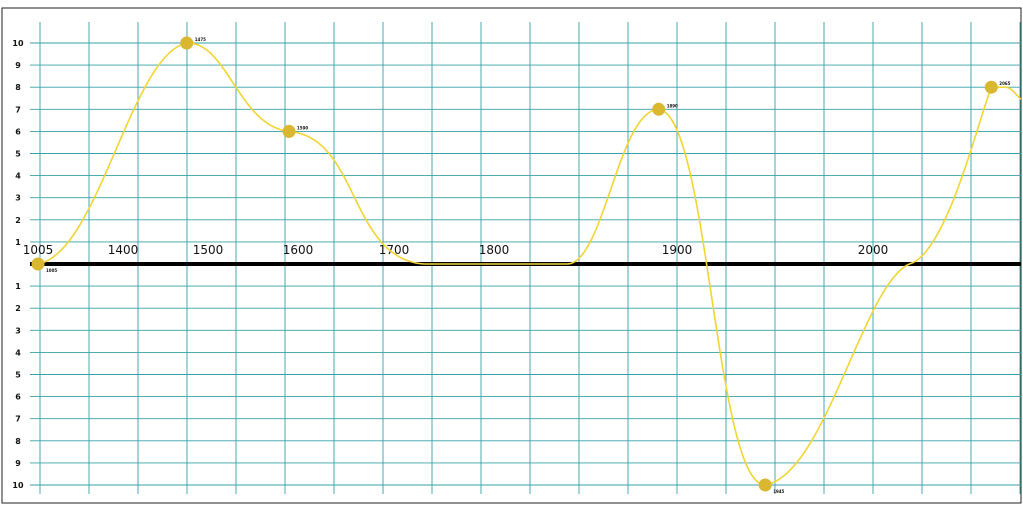  Describe the element at coordinates (494, 250) in the screenshot. I see `x-tick-label: 1800` at that location.